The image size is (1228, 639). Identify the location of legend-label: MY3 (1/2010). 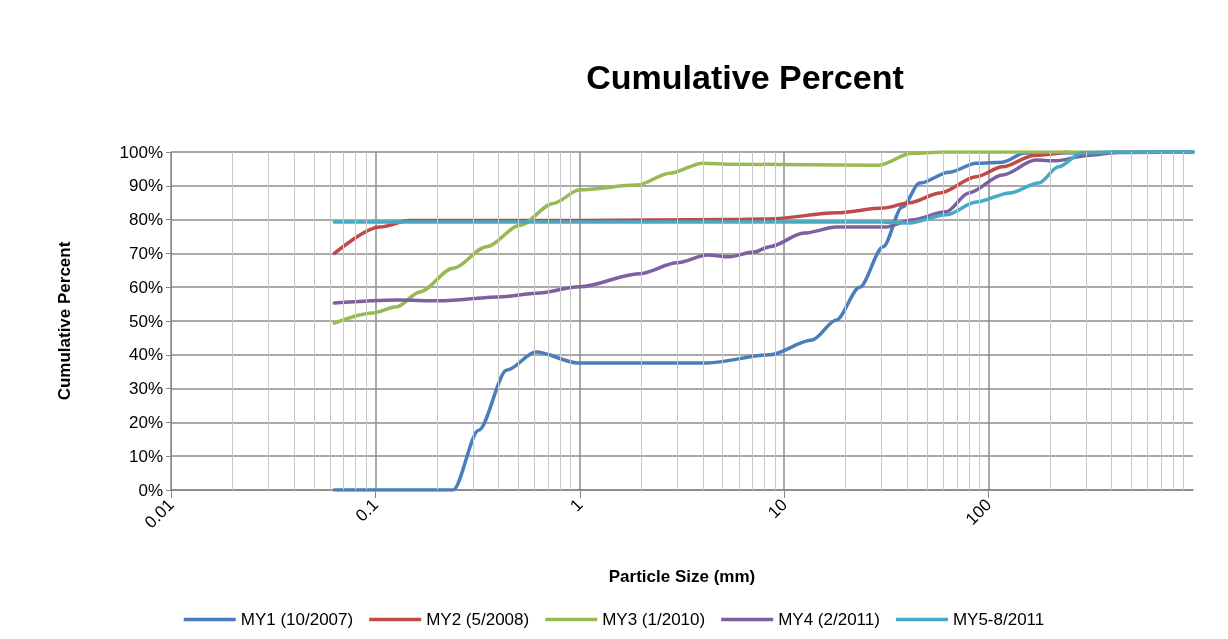
(654, 619).